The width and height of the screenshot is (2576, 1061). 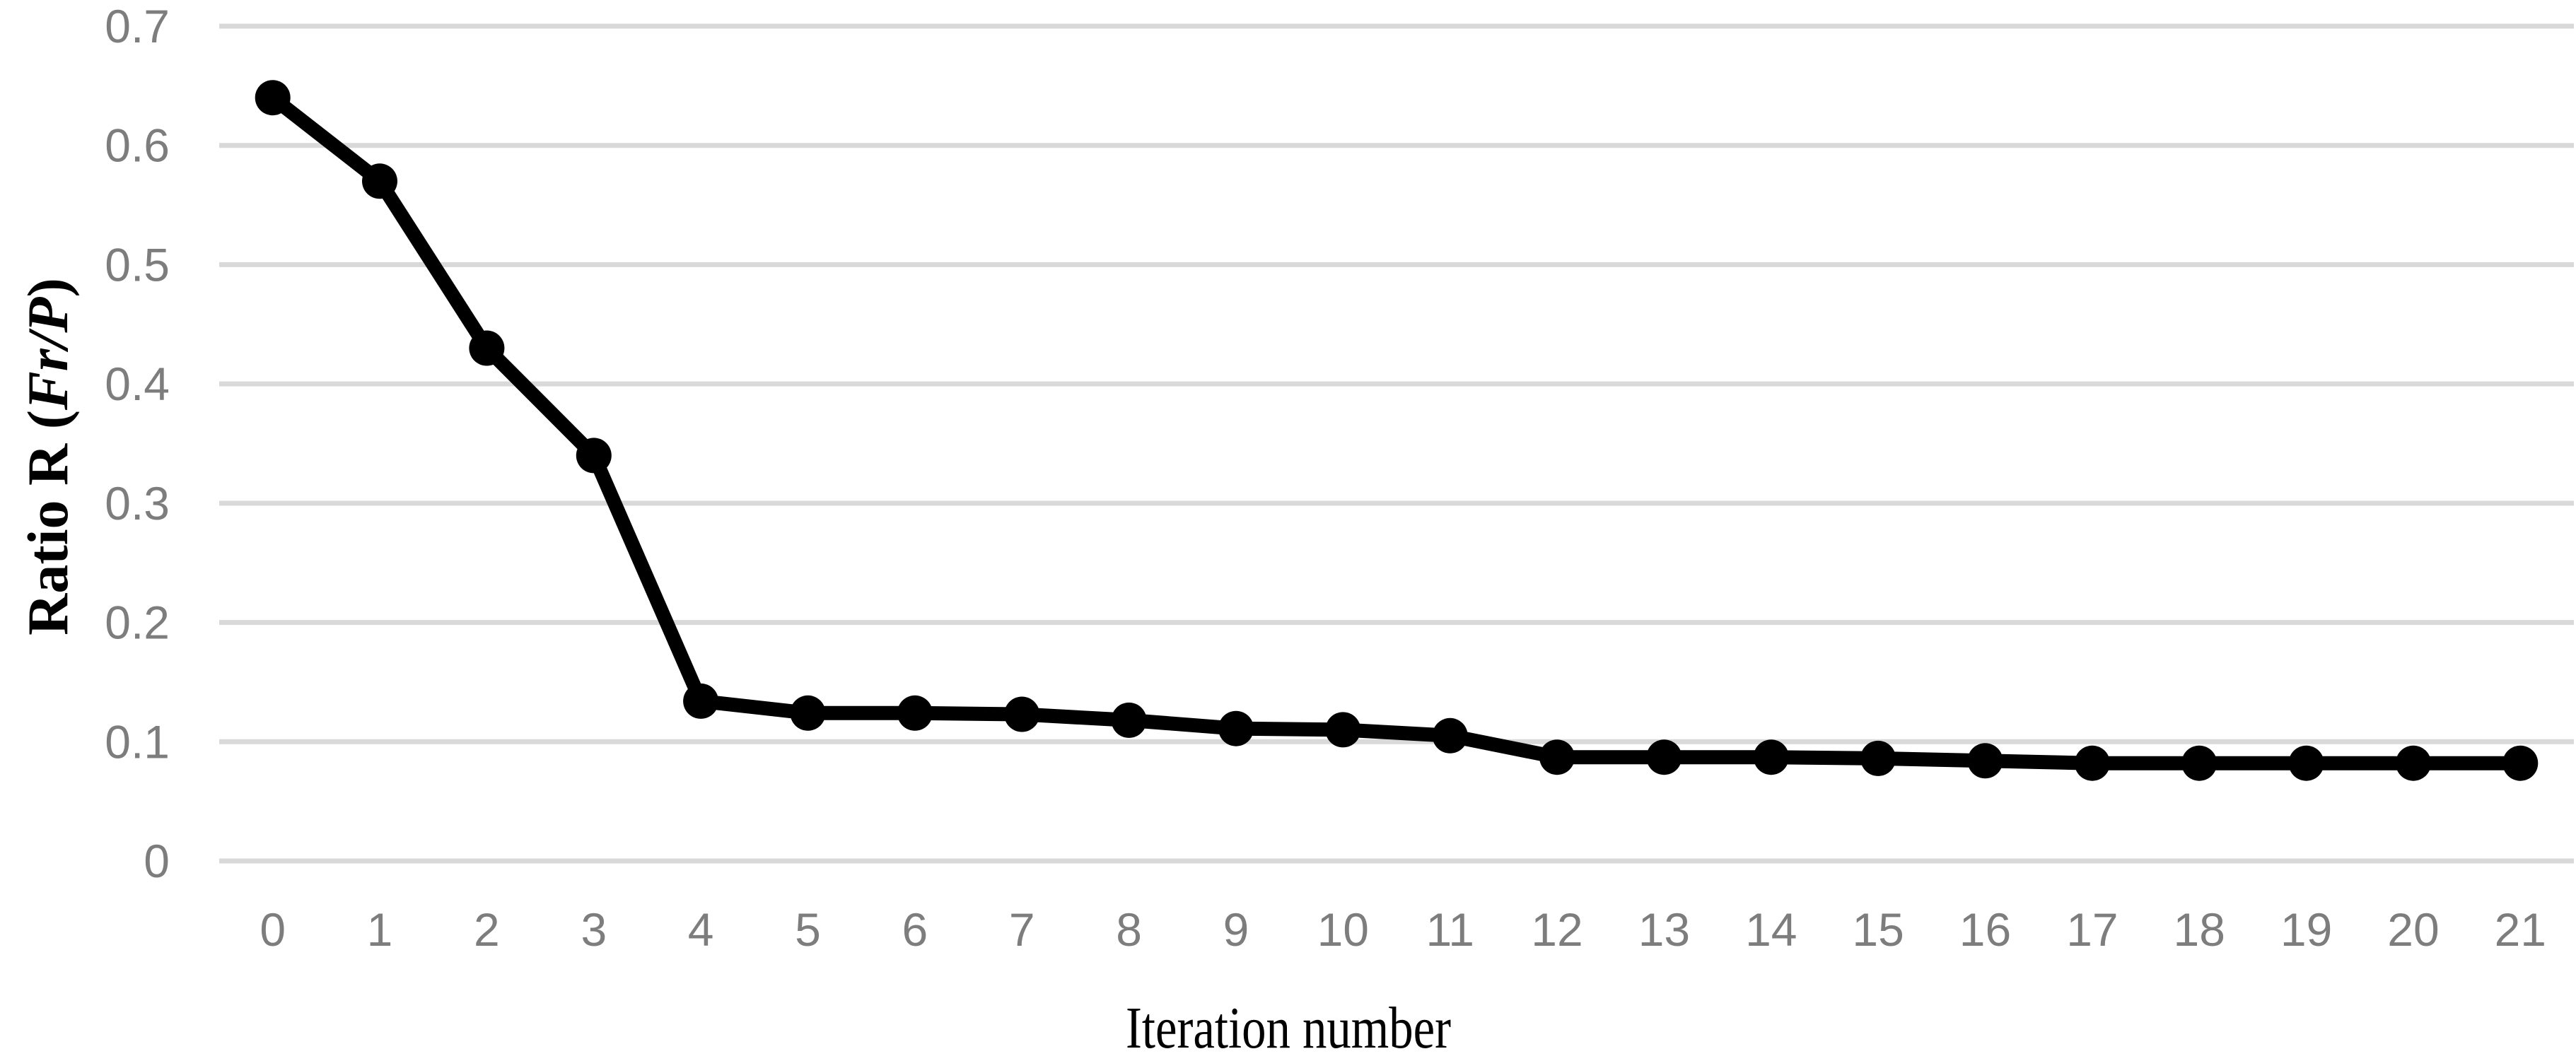 I want to click on x-tick-label-13: 13, so click(x=1664, y=929).